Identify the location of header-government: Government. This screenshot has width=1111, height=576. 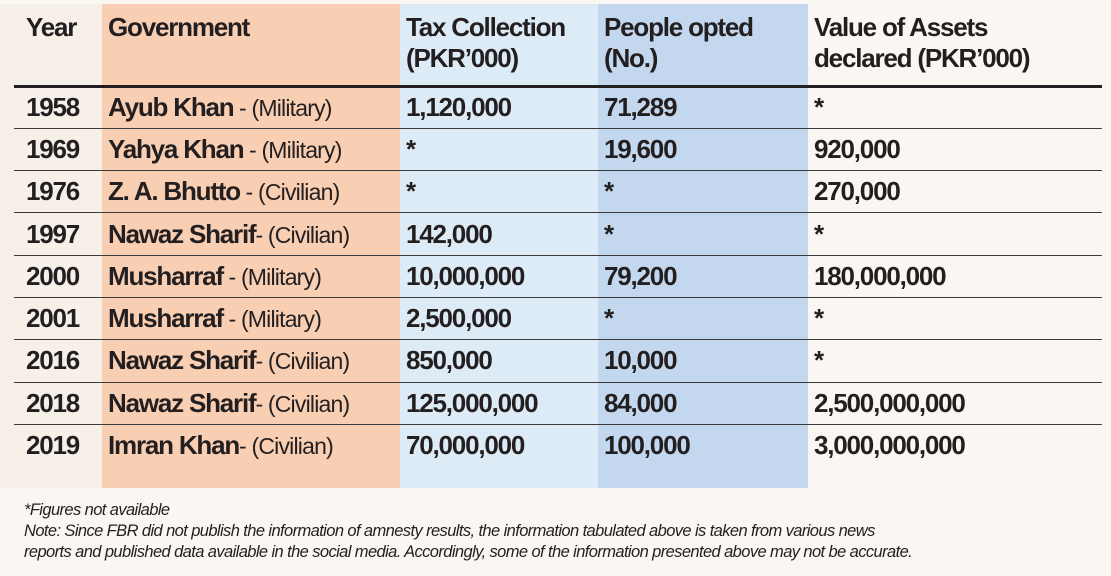
(251, 46).